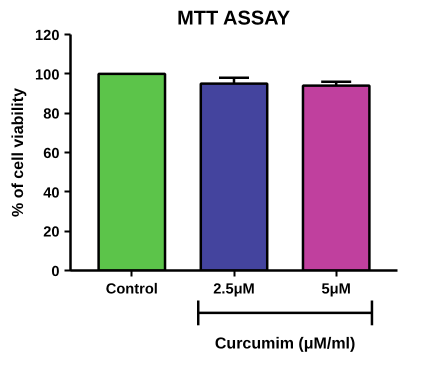 This screenshot has width=427, height=367. Describe the element at coordinates (336, 290) in the screenshot. I see `x-tick-label: 5μM` at that location.